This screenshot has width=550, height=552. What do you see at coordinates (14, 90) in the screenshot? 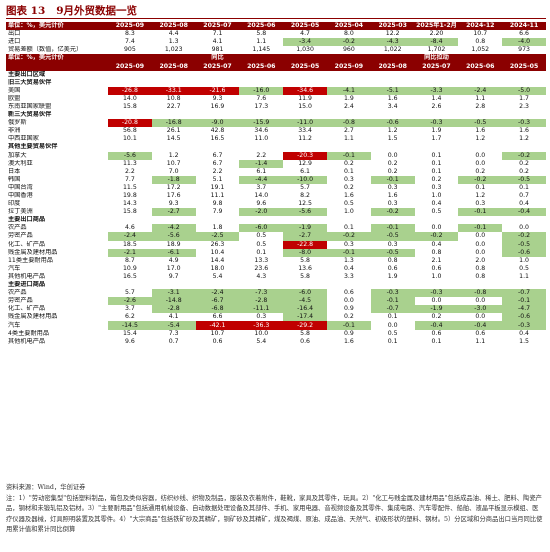
I see `row-label: 美国` at bounding box center [14, 90].